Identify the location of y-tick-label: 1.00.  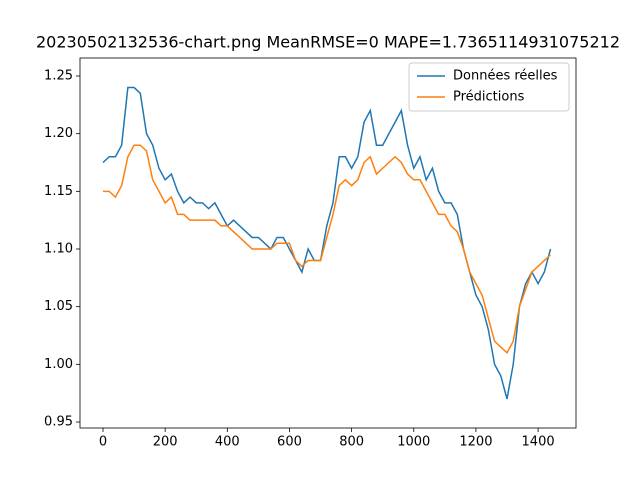
(58, 364).